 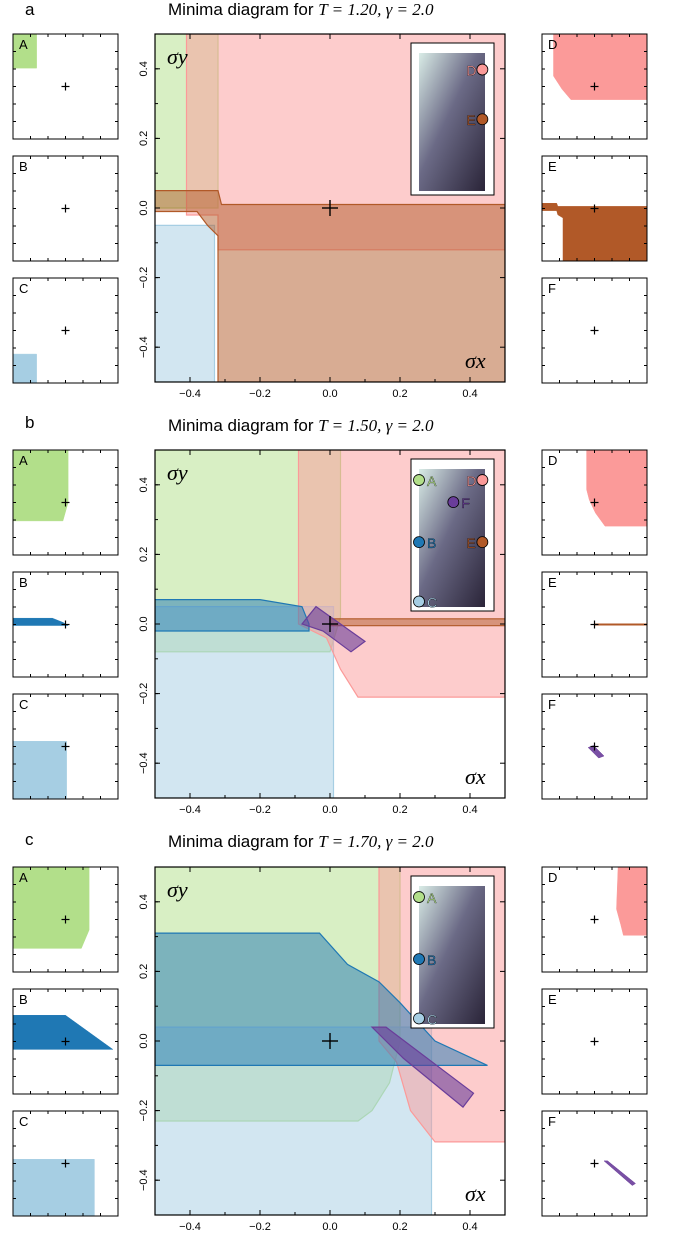 I want to click on x-axis-label-c: σx, so click(x=475, y=1193).